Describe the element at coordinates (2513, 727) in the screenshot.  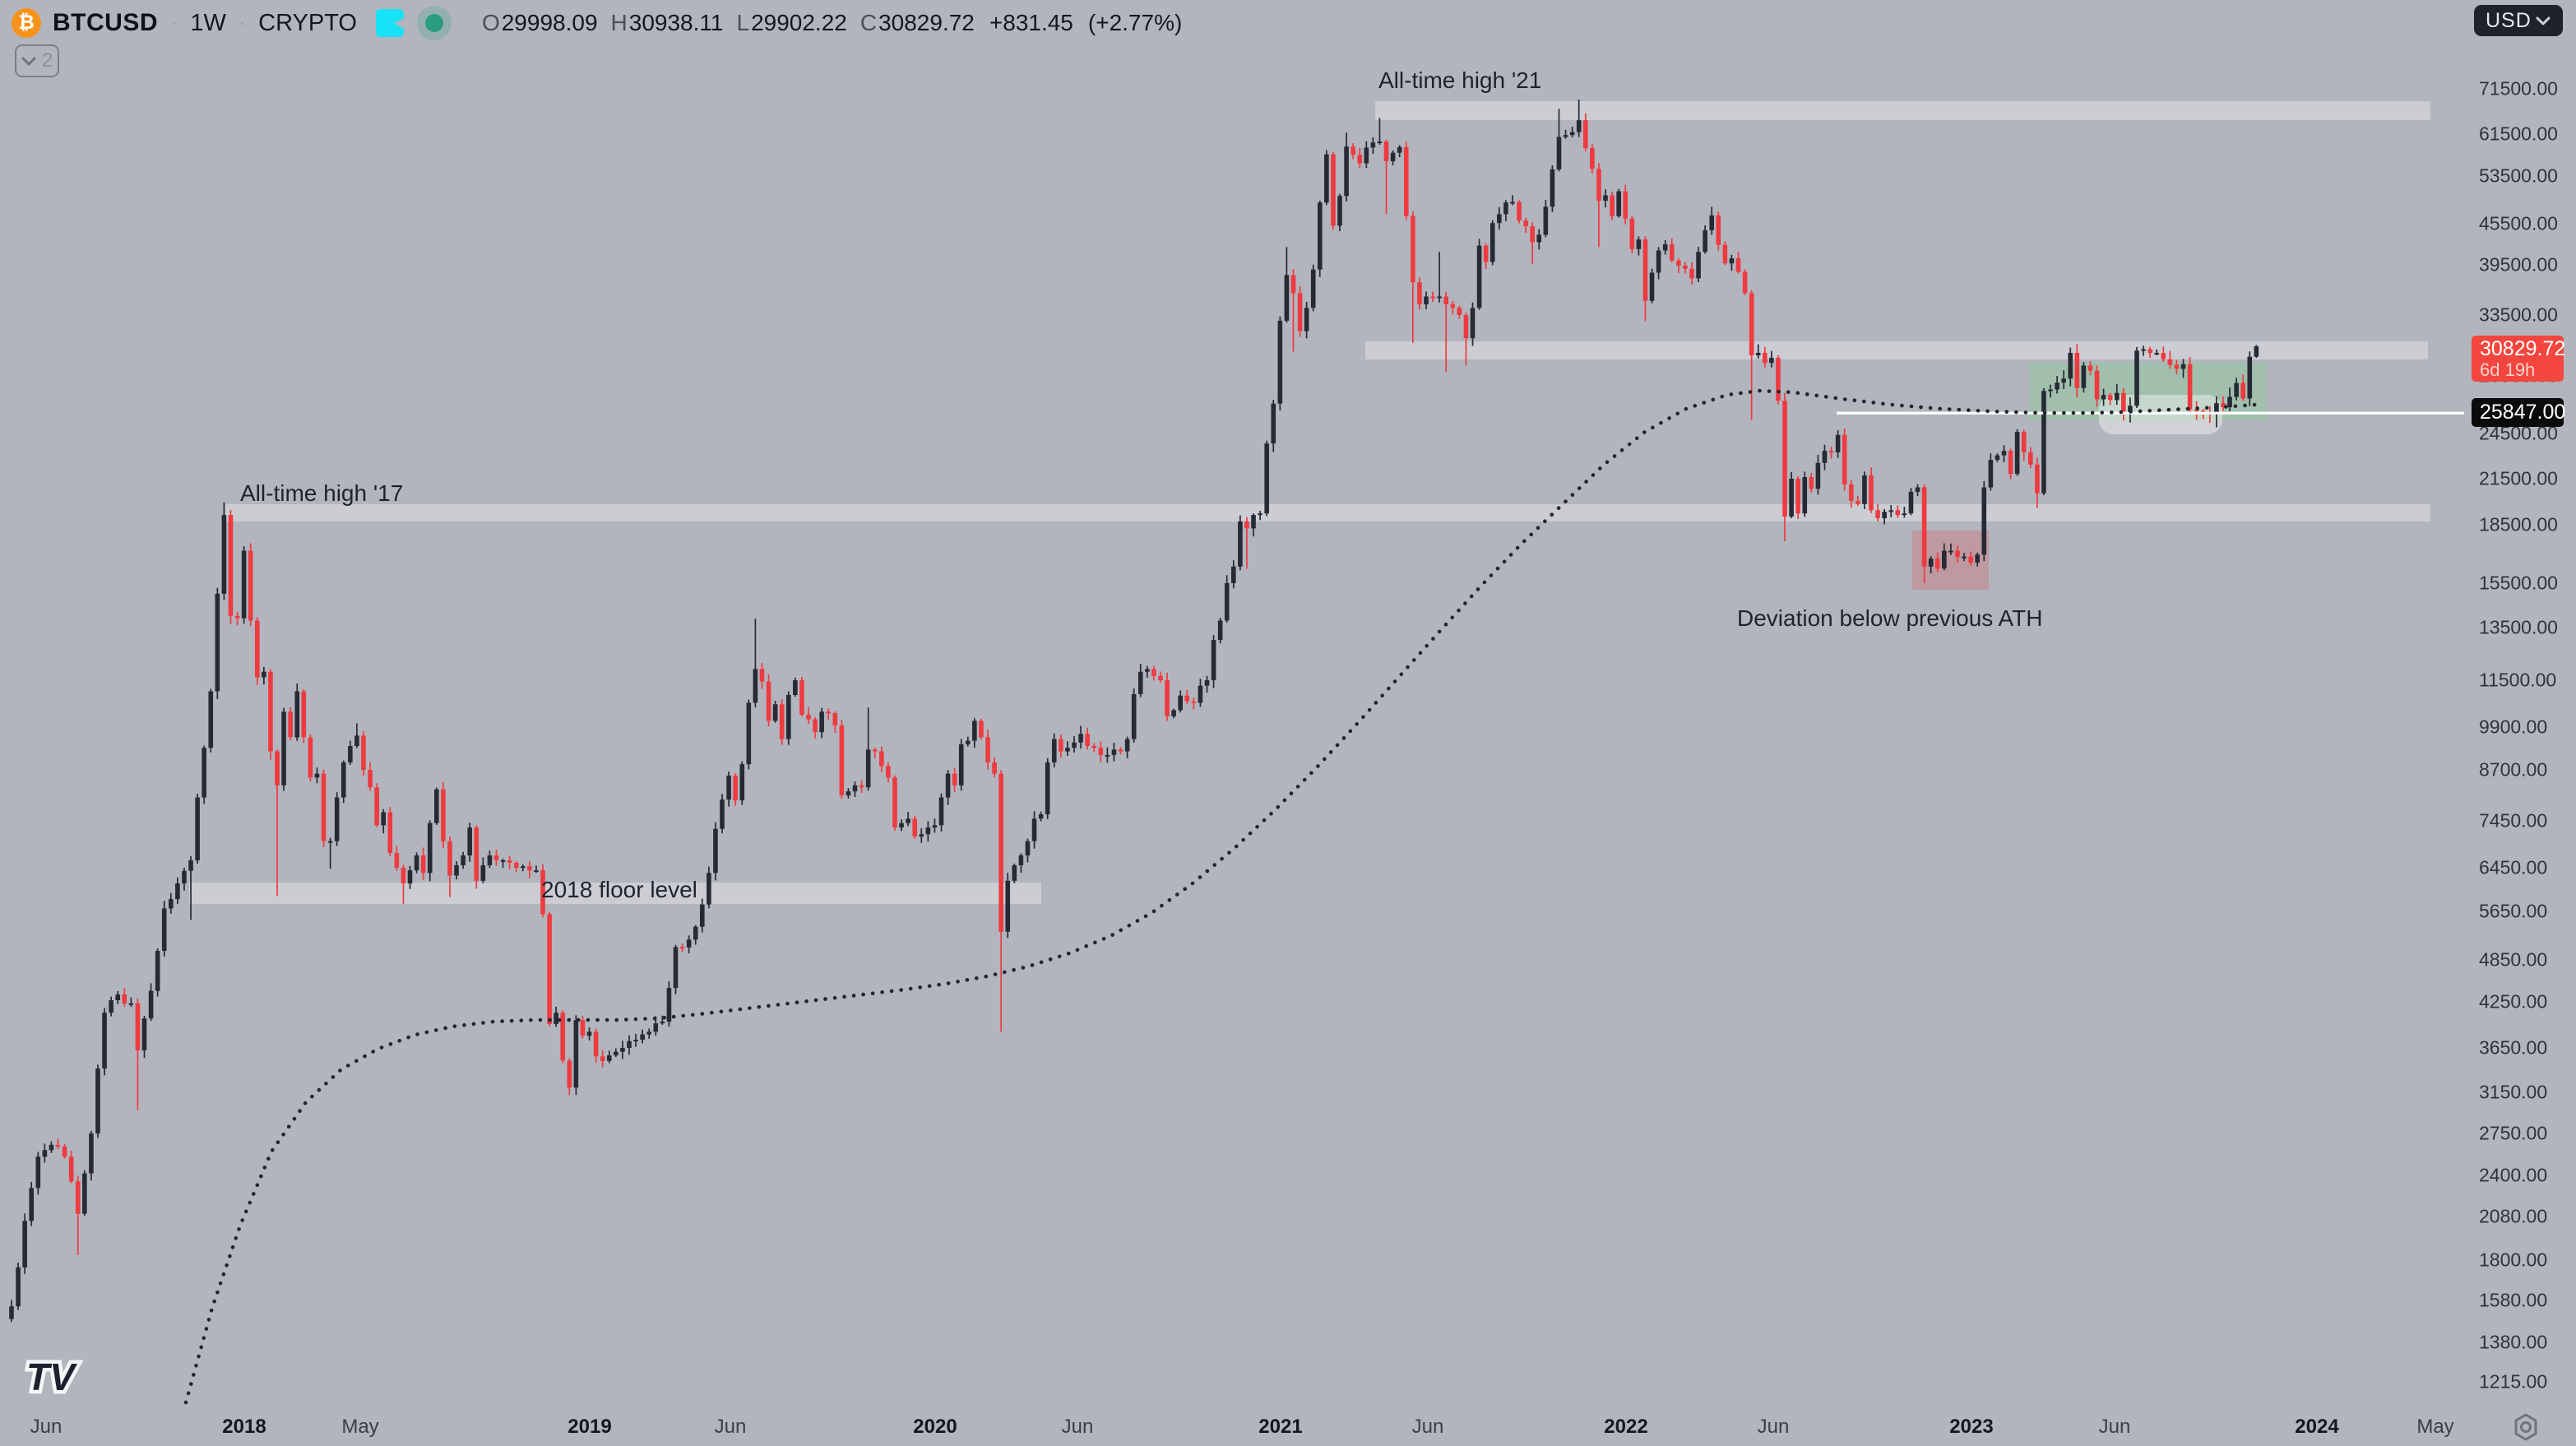
I see `price-tick-label: 9900.00` at that location.